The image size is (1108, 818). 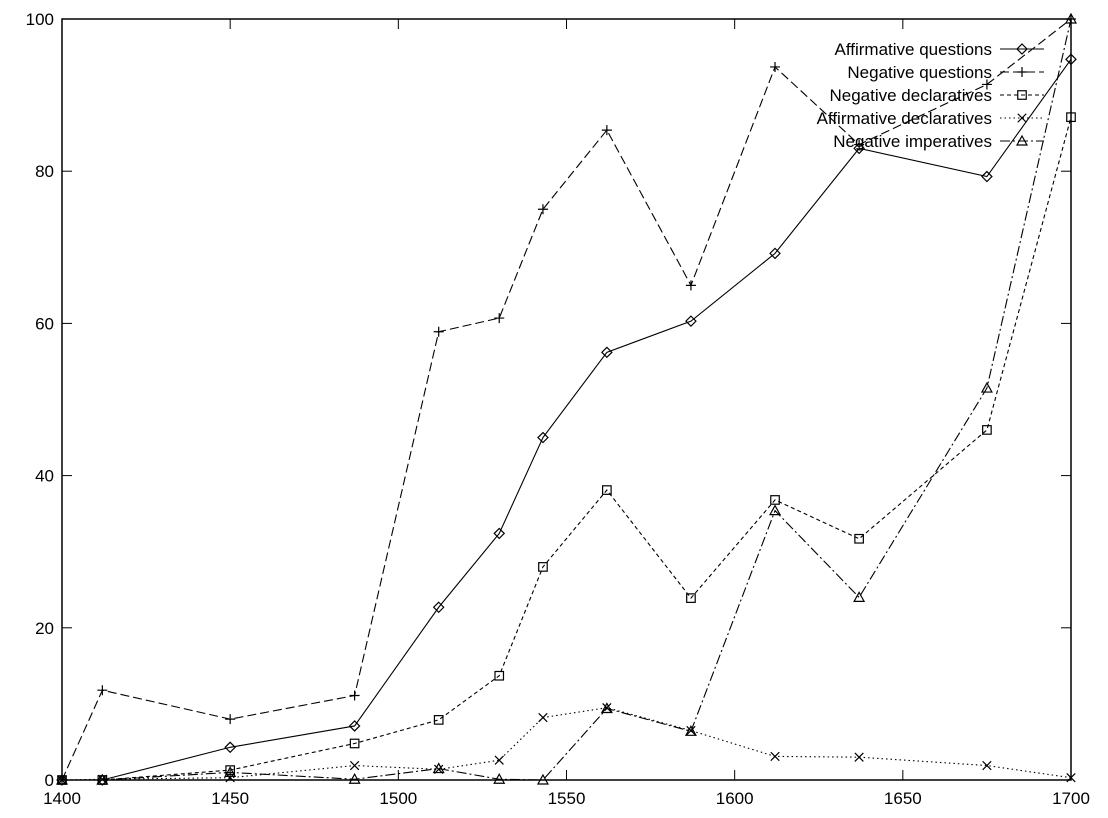 What do you see at coordinates (49, 780) in the screenshot?
I see `y-tick-label: 0` at bounding box center [49, 780].